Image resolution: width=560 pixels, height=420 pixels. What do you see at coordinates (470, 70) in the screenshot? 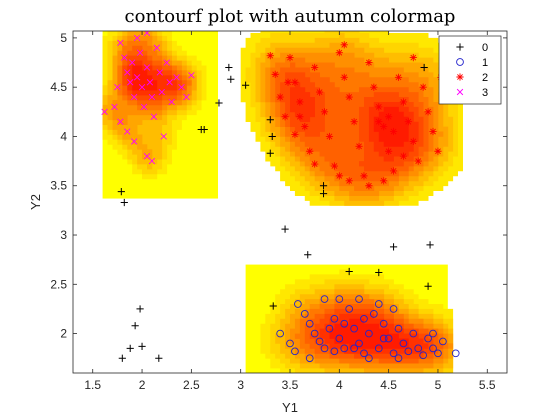
I see `legend: 0 1 2 3` at bounding box center [470, 70].